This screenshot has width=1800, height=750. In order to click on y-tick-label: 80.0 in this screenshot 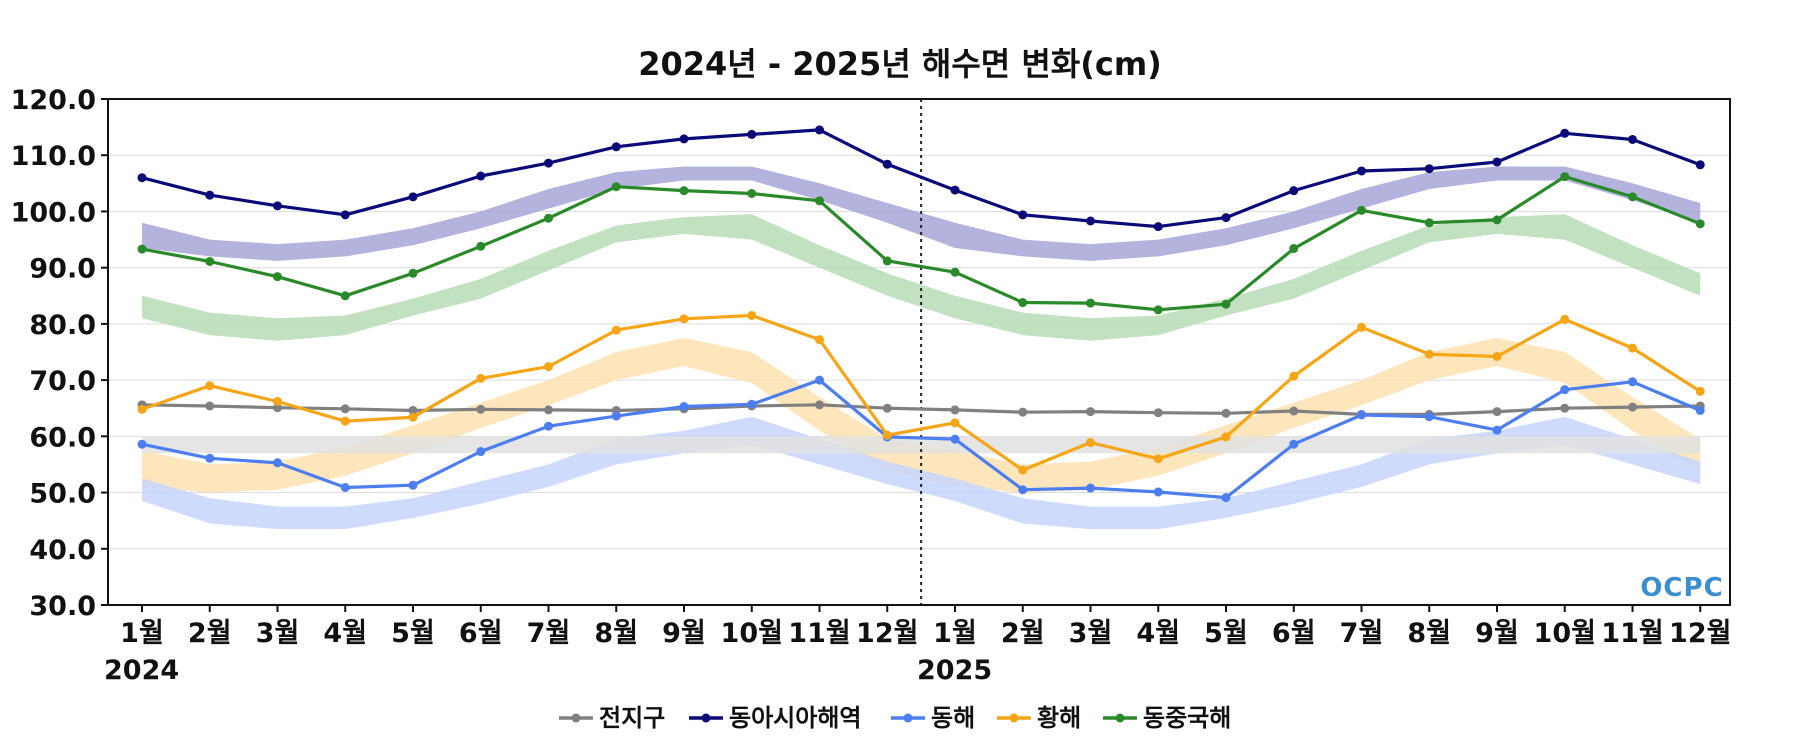, I will do `click(62, 325)`.